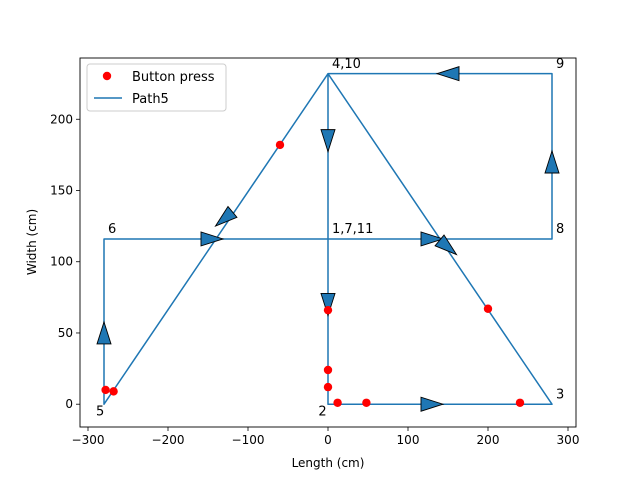  I want to click on waypoint-label: 3, so click(560, 395).